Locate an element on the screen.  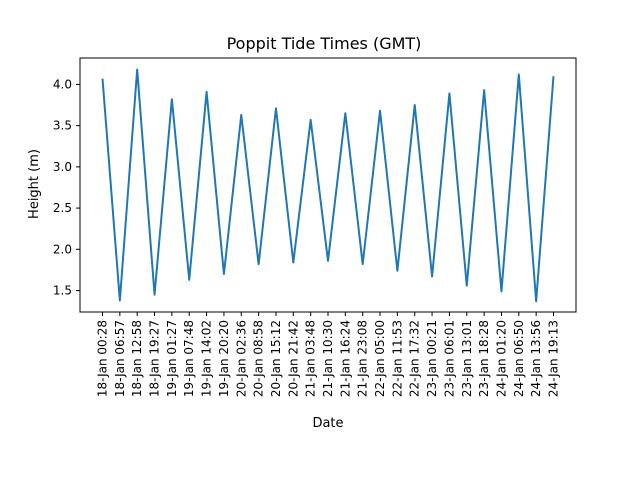
x-tick-label: 20-Jan 15:12 is located at coordinates (276, 358).